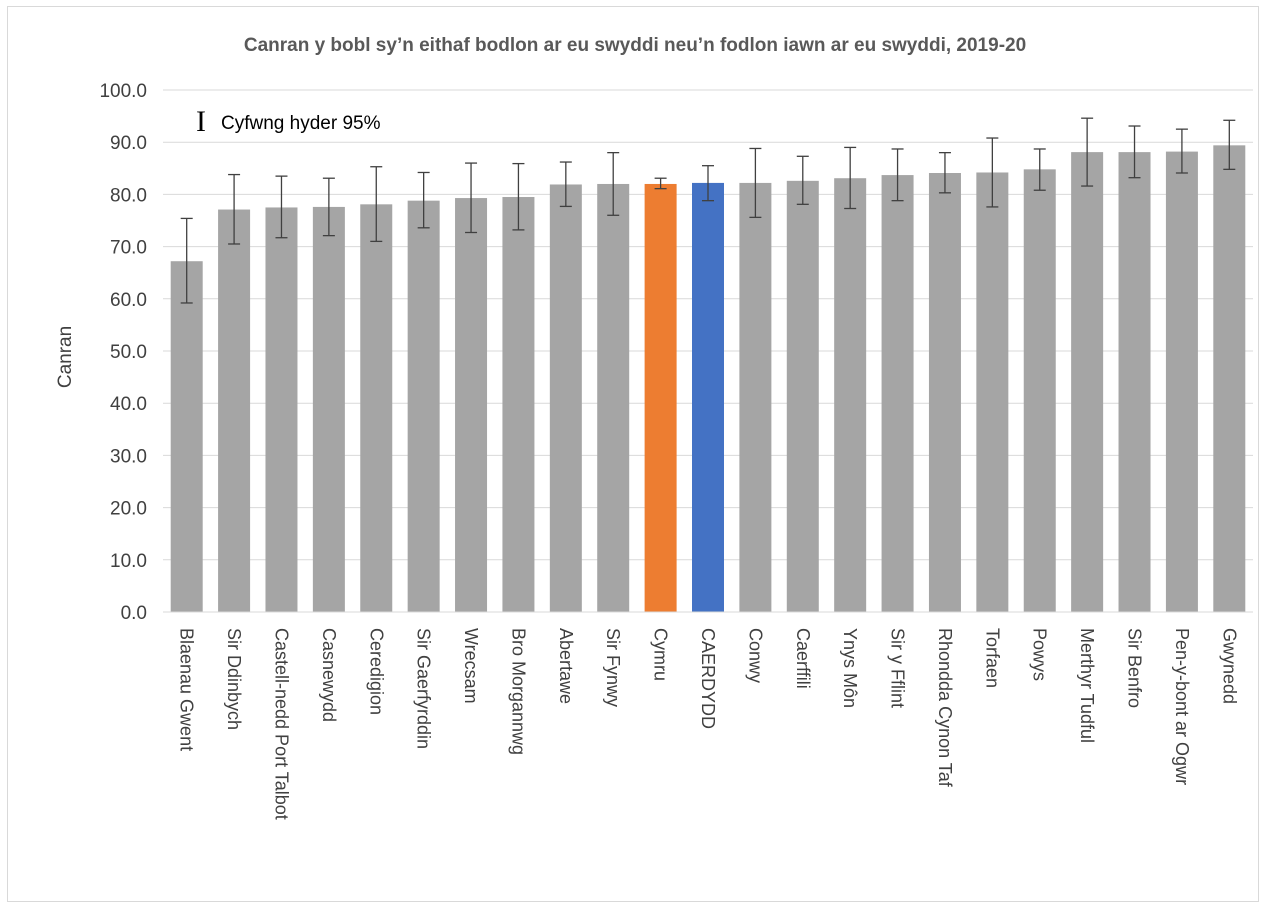 This screenshot has height=906, width=1263. I want to click on y-tick-label: 40.0, so click(128, 404).